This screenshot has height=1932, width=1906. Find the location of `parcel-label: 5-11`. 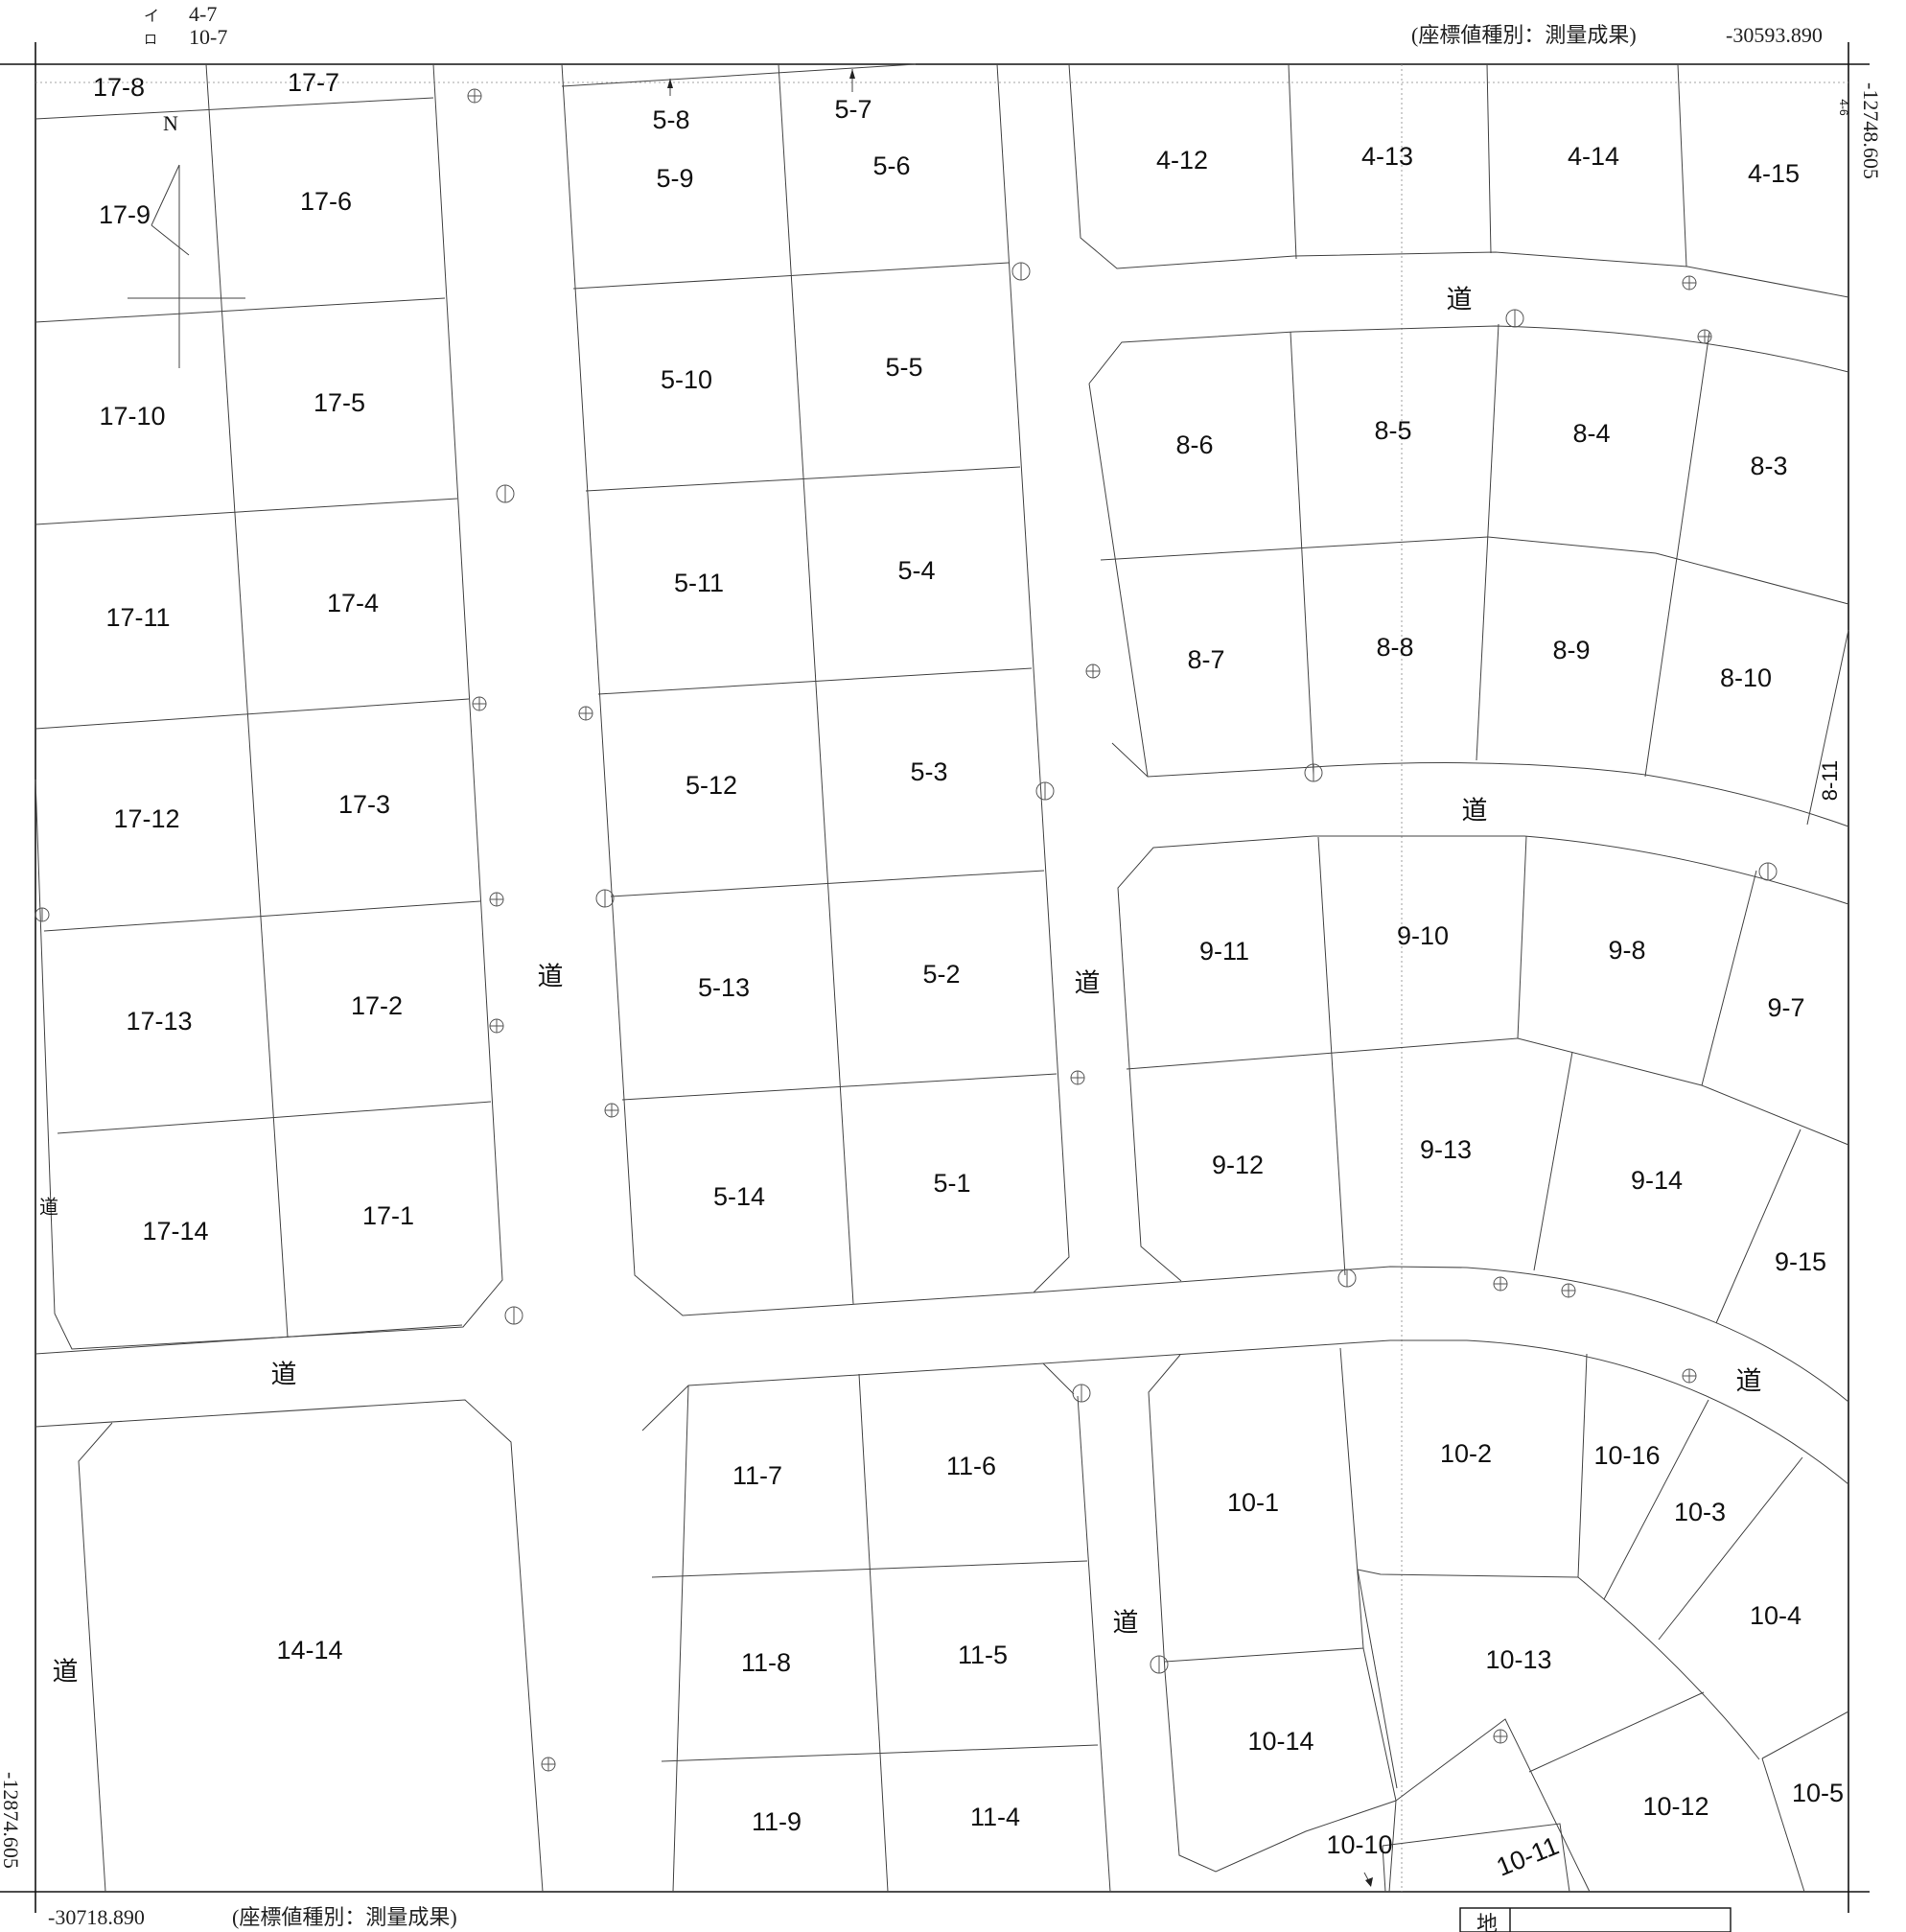

parcel-label: 5-11 is located at coordinates (699, 583).